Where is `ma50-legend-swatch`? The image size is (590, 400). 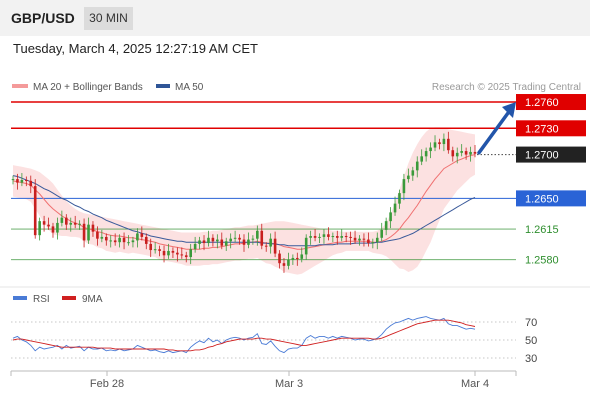 ma50-legend-swatch is located at coordinates (163, 86).